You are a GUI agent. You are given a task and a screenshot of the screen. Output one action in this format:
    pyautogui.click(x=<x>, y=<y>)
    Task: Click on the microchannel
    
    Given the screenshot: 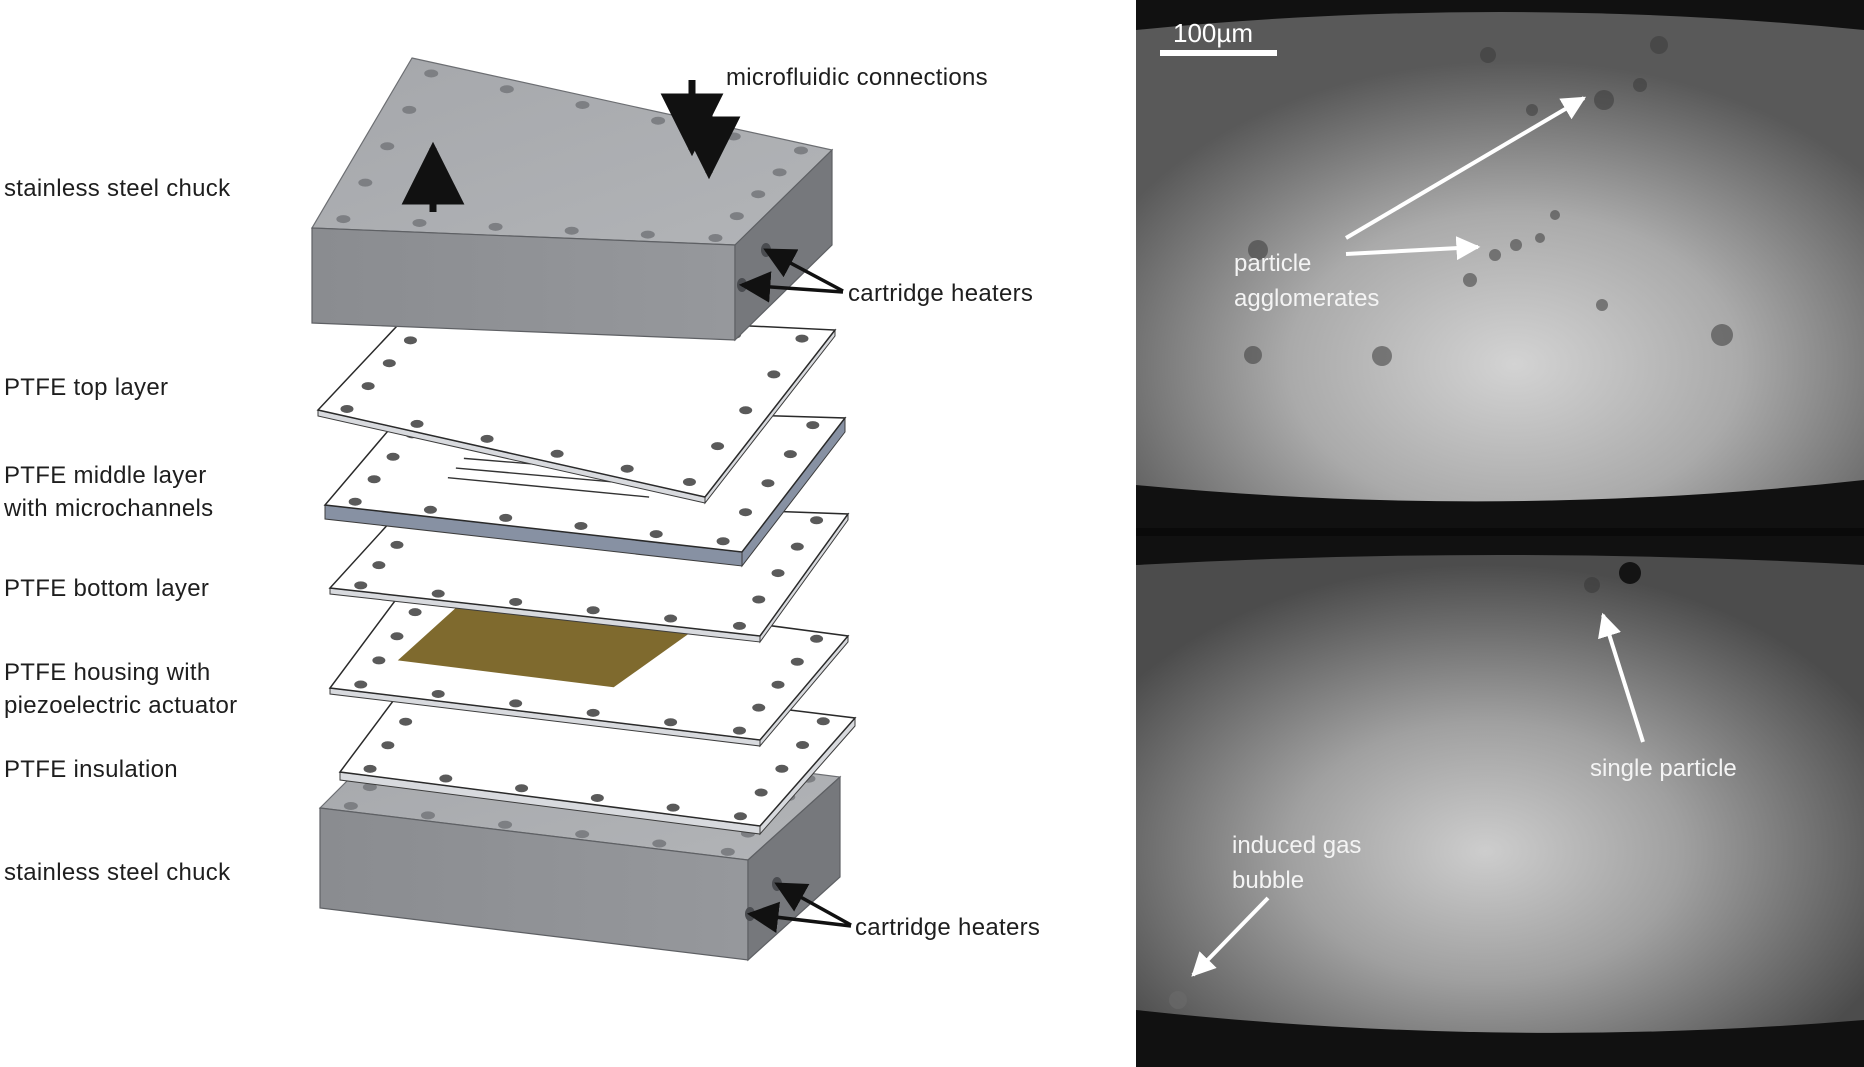 What is the action you would take?
    pyautogui.click(x=548, y=487)
    